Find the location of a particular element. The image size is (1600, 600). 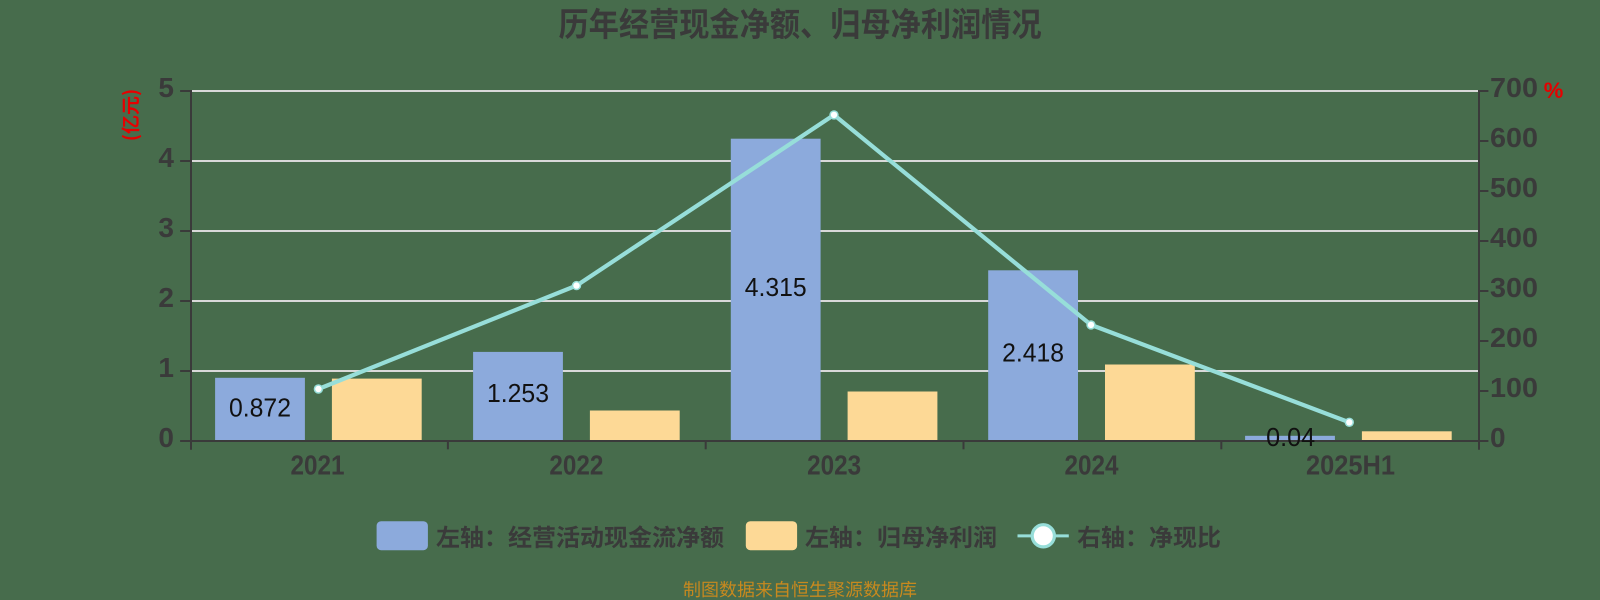

svg-text: 600 is located at coordinates (1514, 137).